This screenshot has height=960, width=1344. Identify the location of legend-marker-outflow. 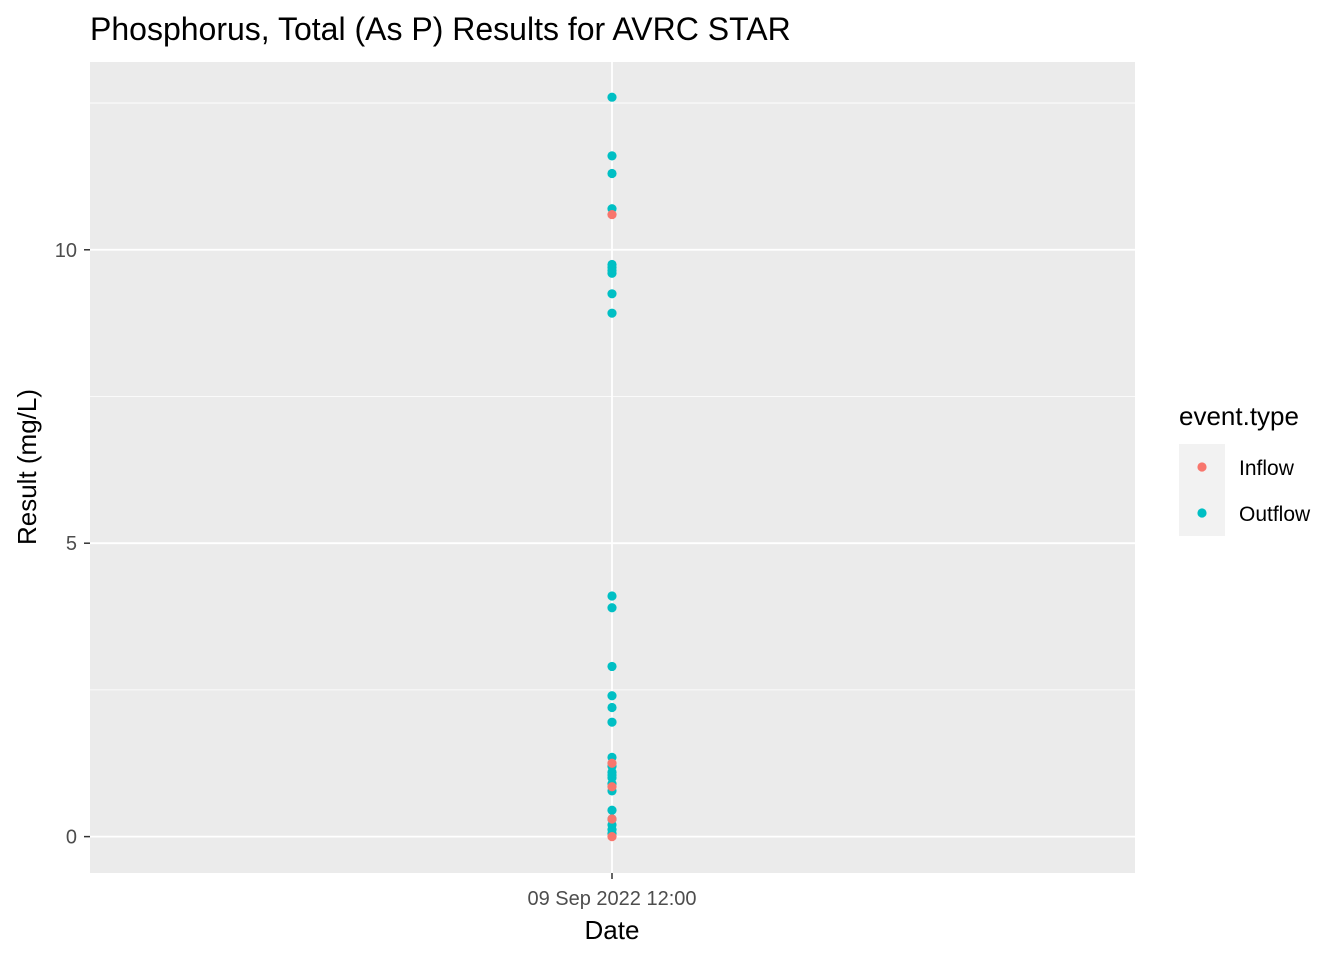
(1202, 513).